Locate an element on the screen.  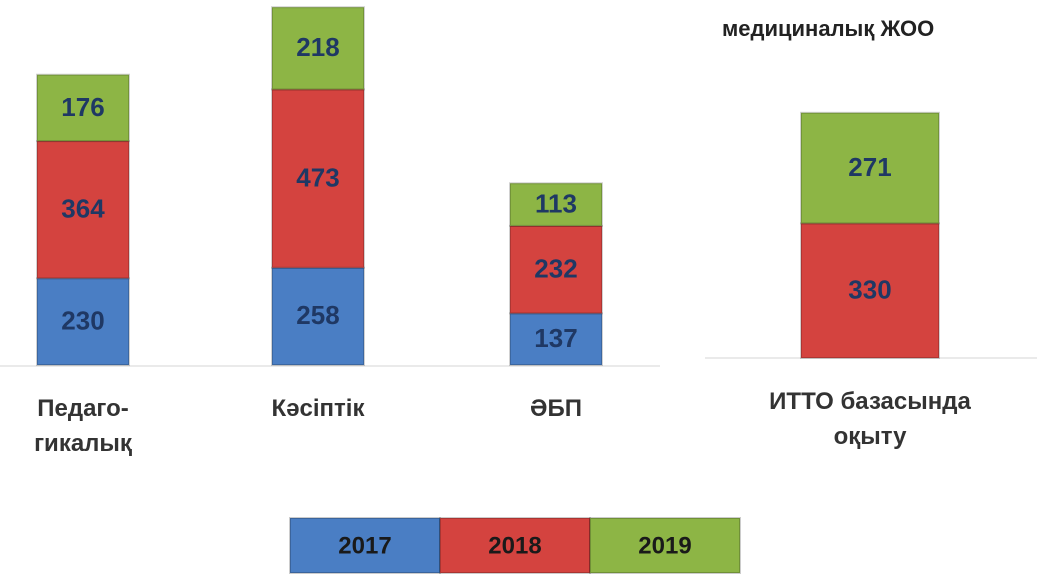
value-label: 137 is located at coordinates (555, 338).